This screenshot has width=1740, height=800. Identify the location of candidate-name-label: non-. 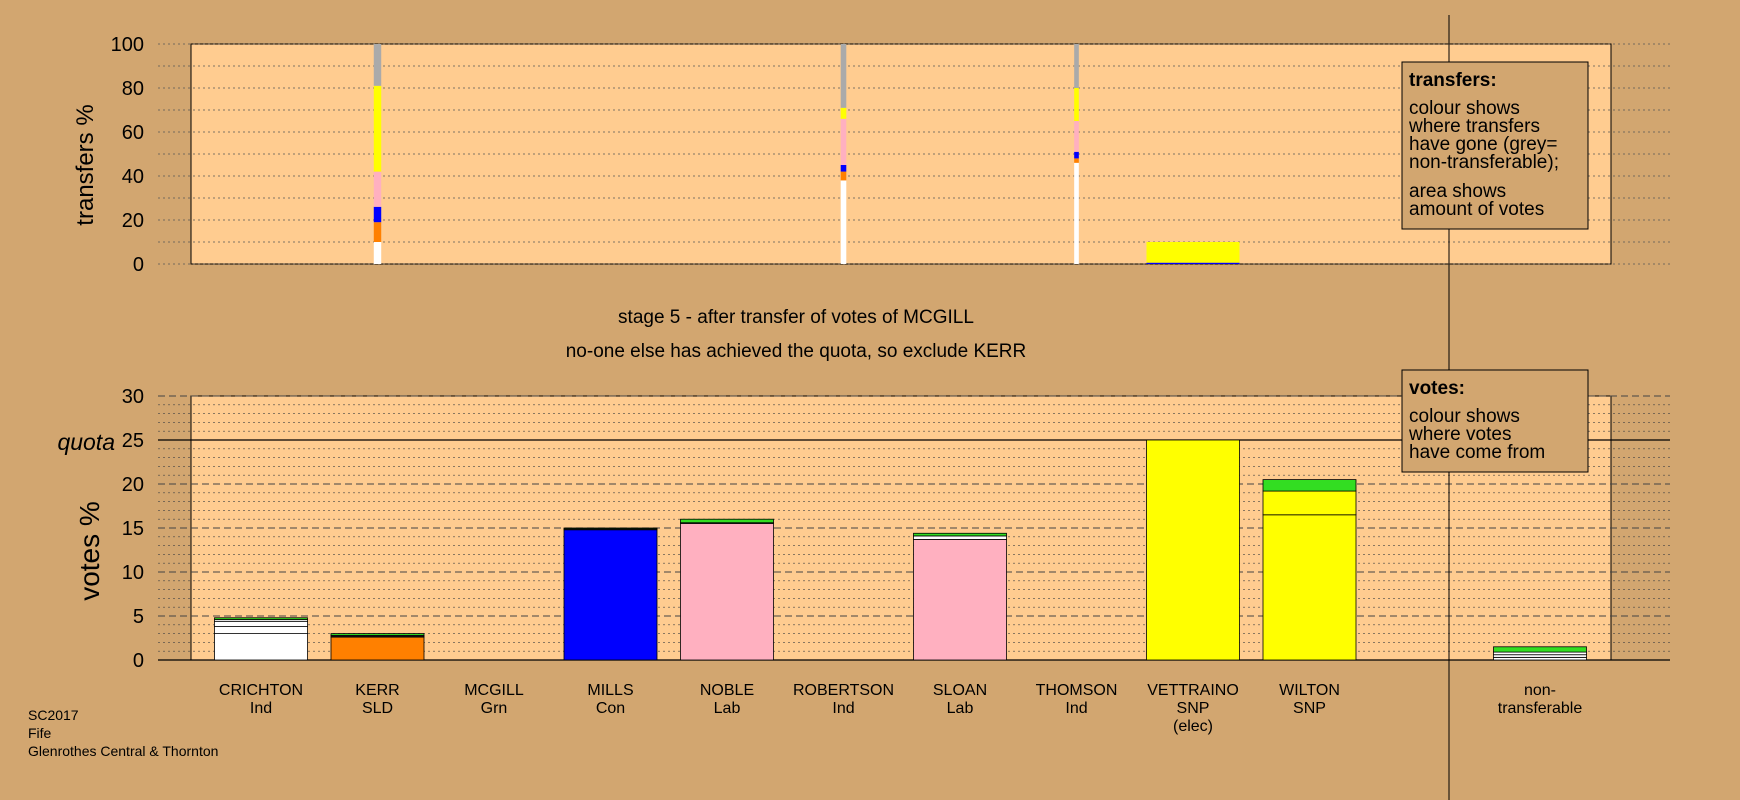
(1540, 690).